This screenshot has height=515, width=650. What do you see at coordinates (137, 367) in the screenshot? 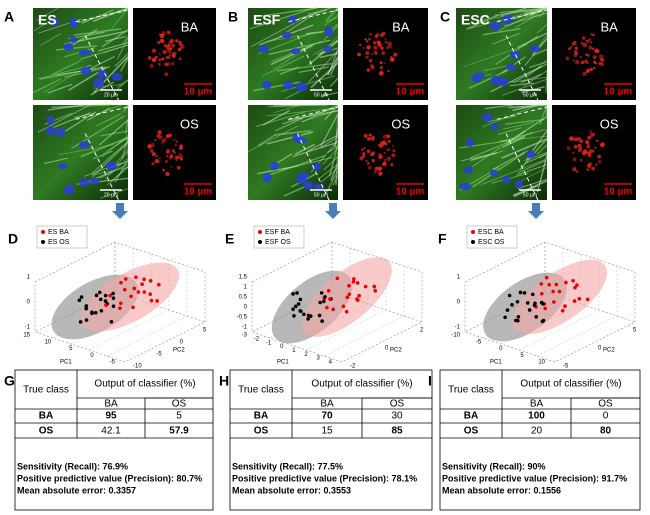
I see `pc2-tick-label: -10` at bounding box center [137, 367].